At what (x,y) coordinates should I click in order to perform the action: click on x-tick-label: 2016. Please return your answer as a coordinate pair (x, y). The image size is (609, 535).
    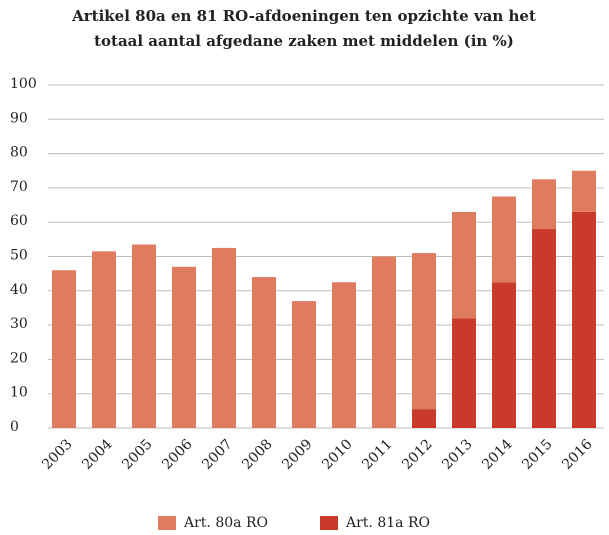
    Looking at the image, I should click on (577, 454).